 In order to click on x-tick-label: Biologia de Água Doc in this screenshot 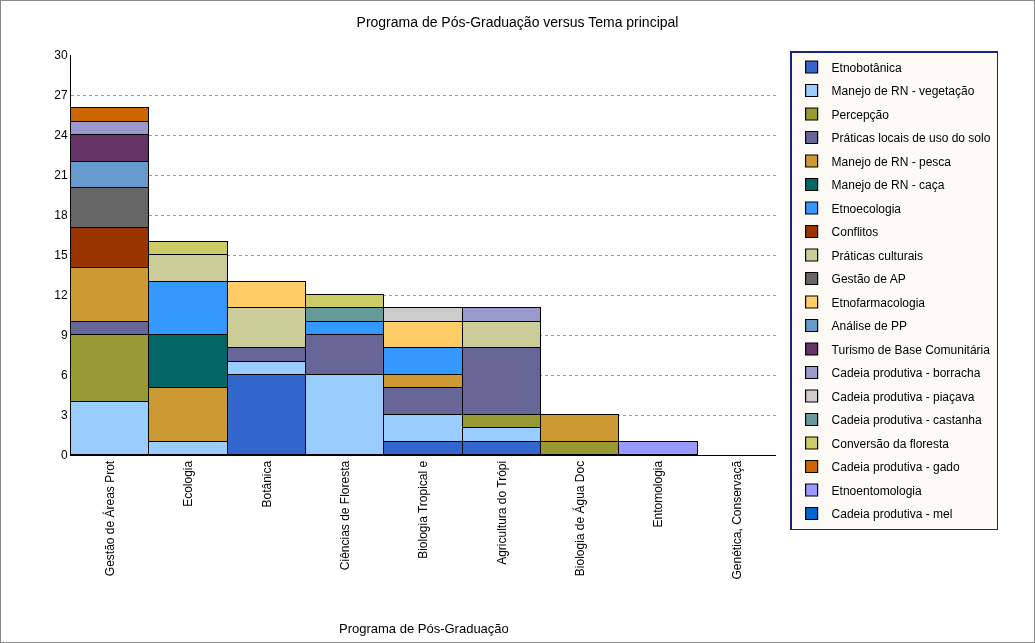, I will do `click(580, 518)`.